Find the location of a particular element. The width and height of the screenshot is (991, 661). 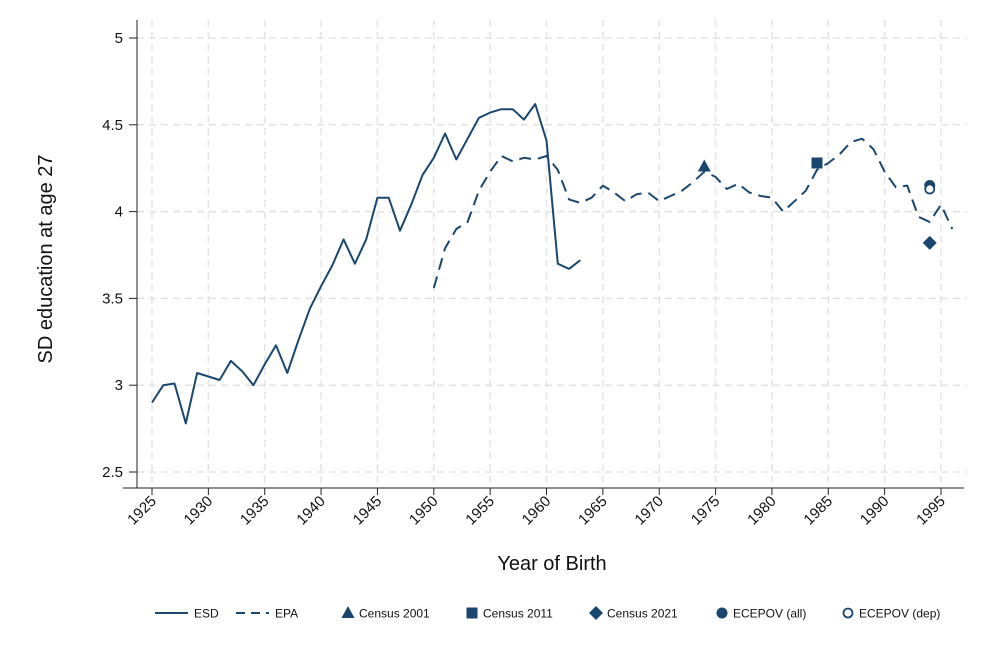

x-tick-label: 1940 is located at coordinates (311, 511).